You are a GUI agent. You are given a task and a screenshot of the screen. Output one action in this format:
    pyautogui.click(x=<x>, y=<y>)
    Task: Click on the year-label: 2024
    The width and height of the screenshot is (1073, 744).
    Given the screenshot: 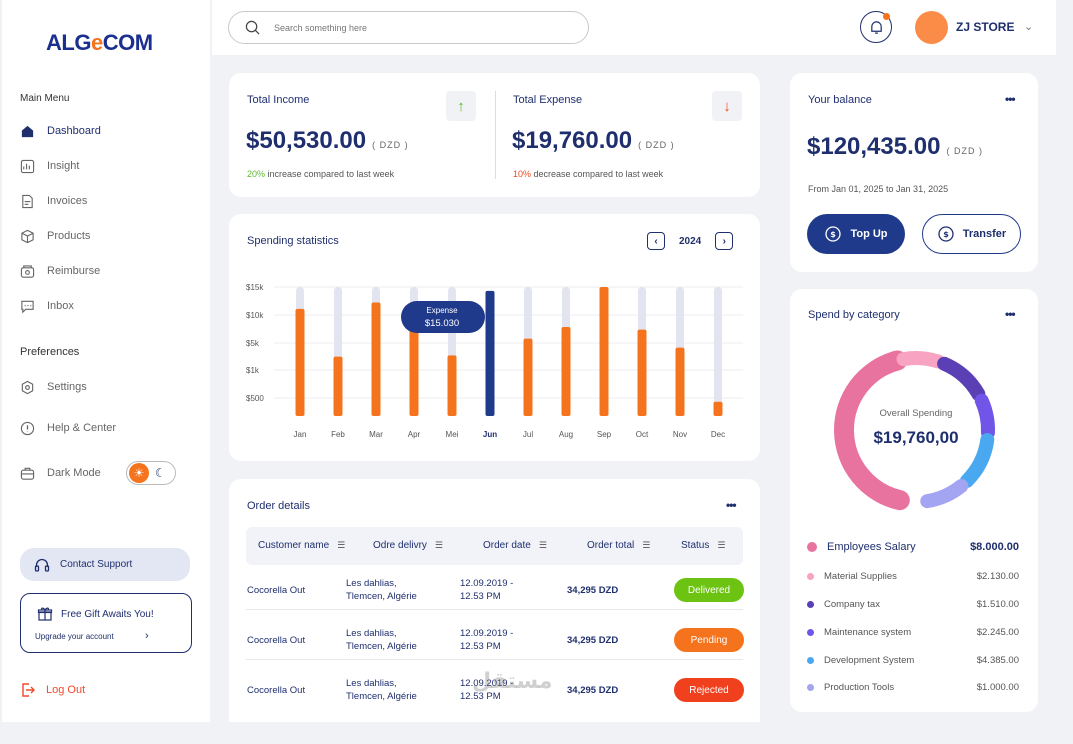 What is the action you would take?
    pyautogui.click(x=690, y=241)
    